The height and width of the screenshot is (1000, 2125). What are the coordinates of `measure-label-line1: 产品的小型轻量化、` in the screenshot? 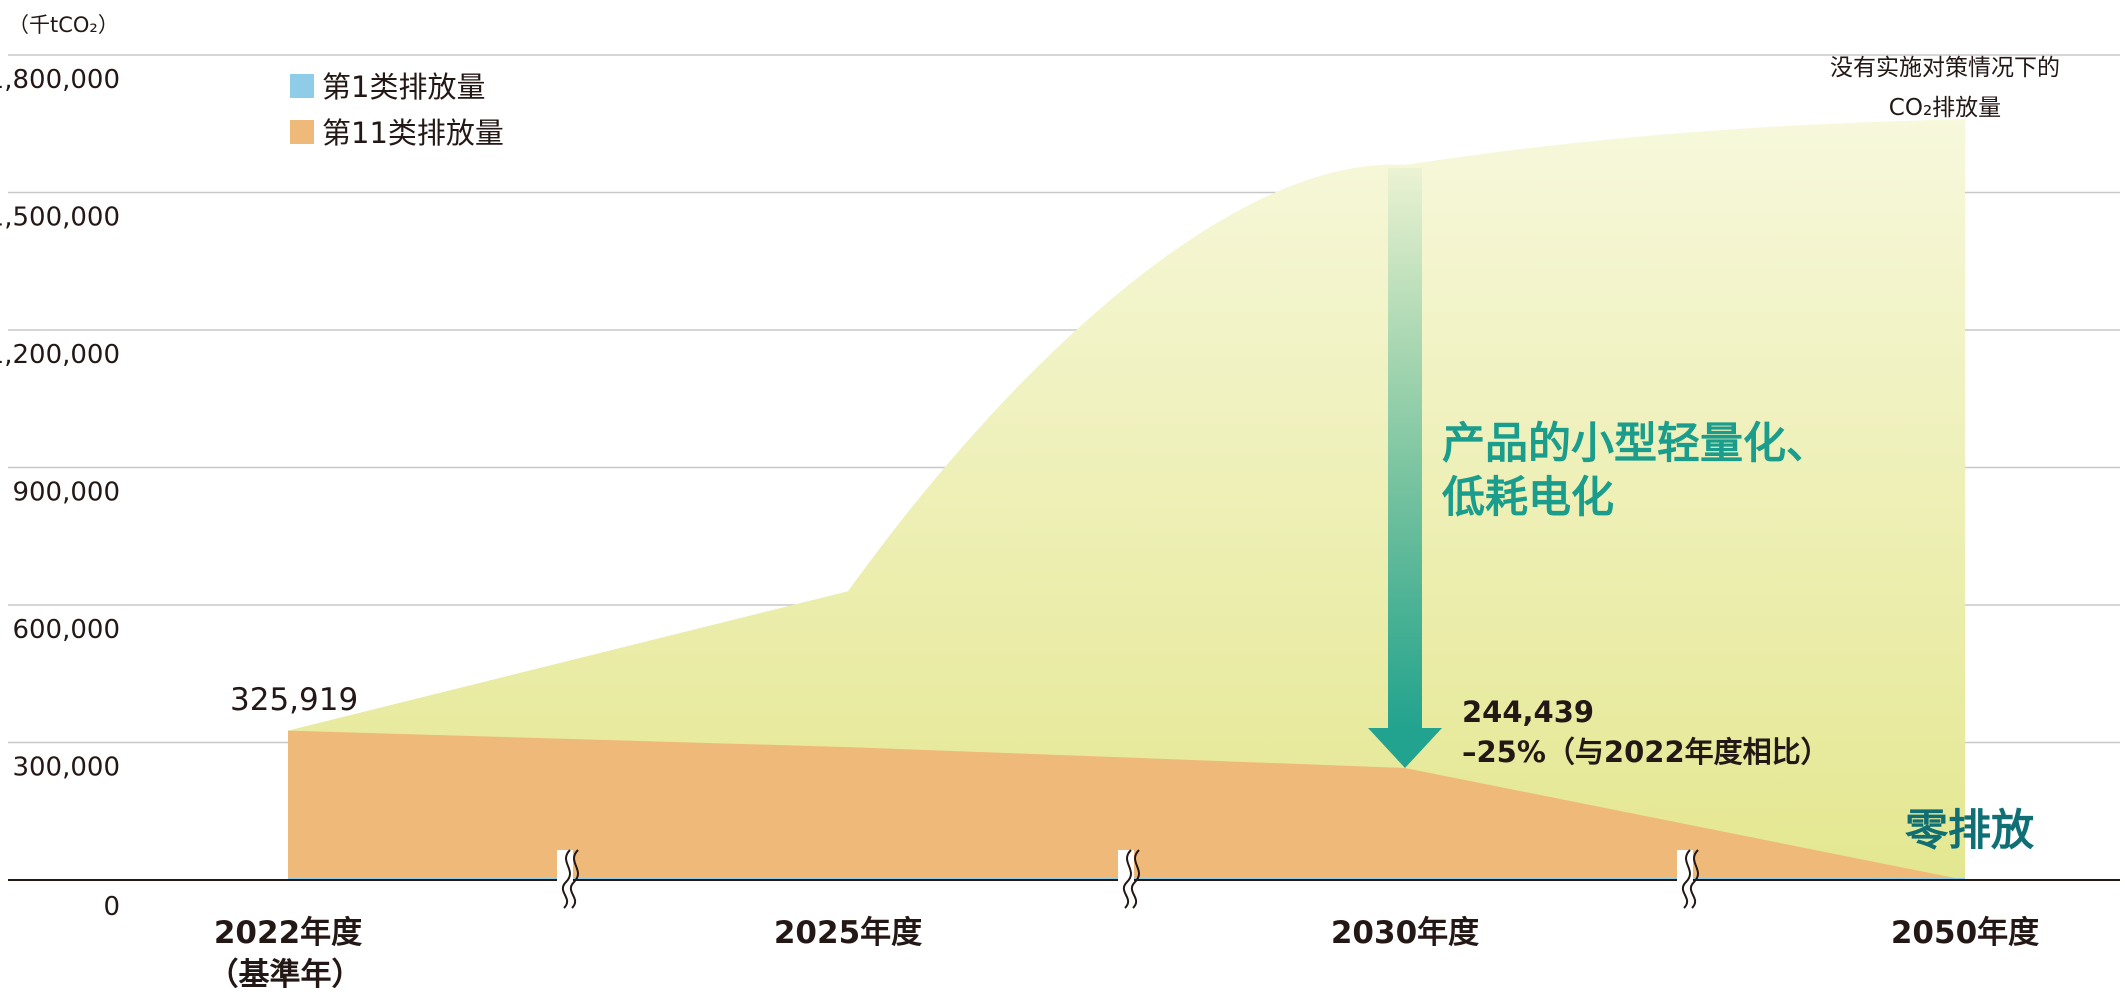 It's located at (1635, 444).